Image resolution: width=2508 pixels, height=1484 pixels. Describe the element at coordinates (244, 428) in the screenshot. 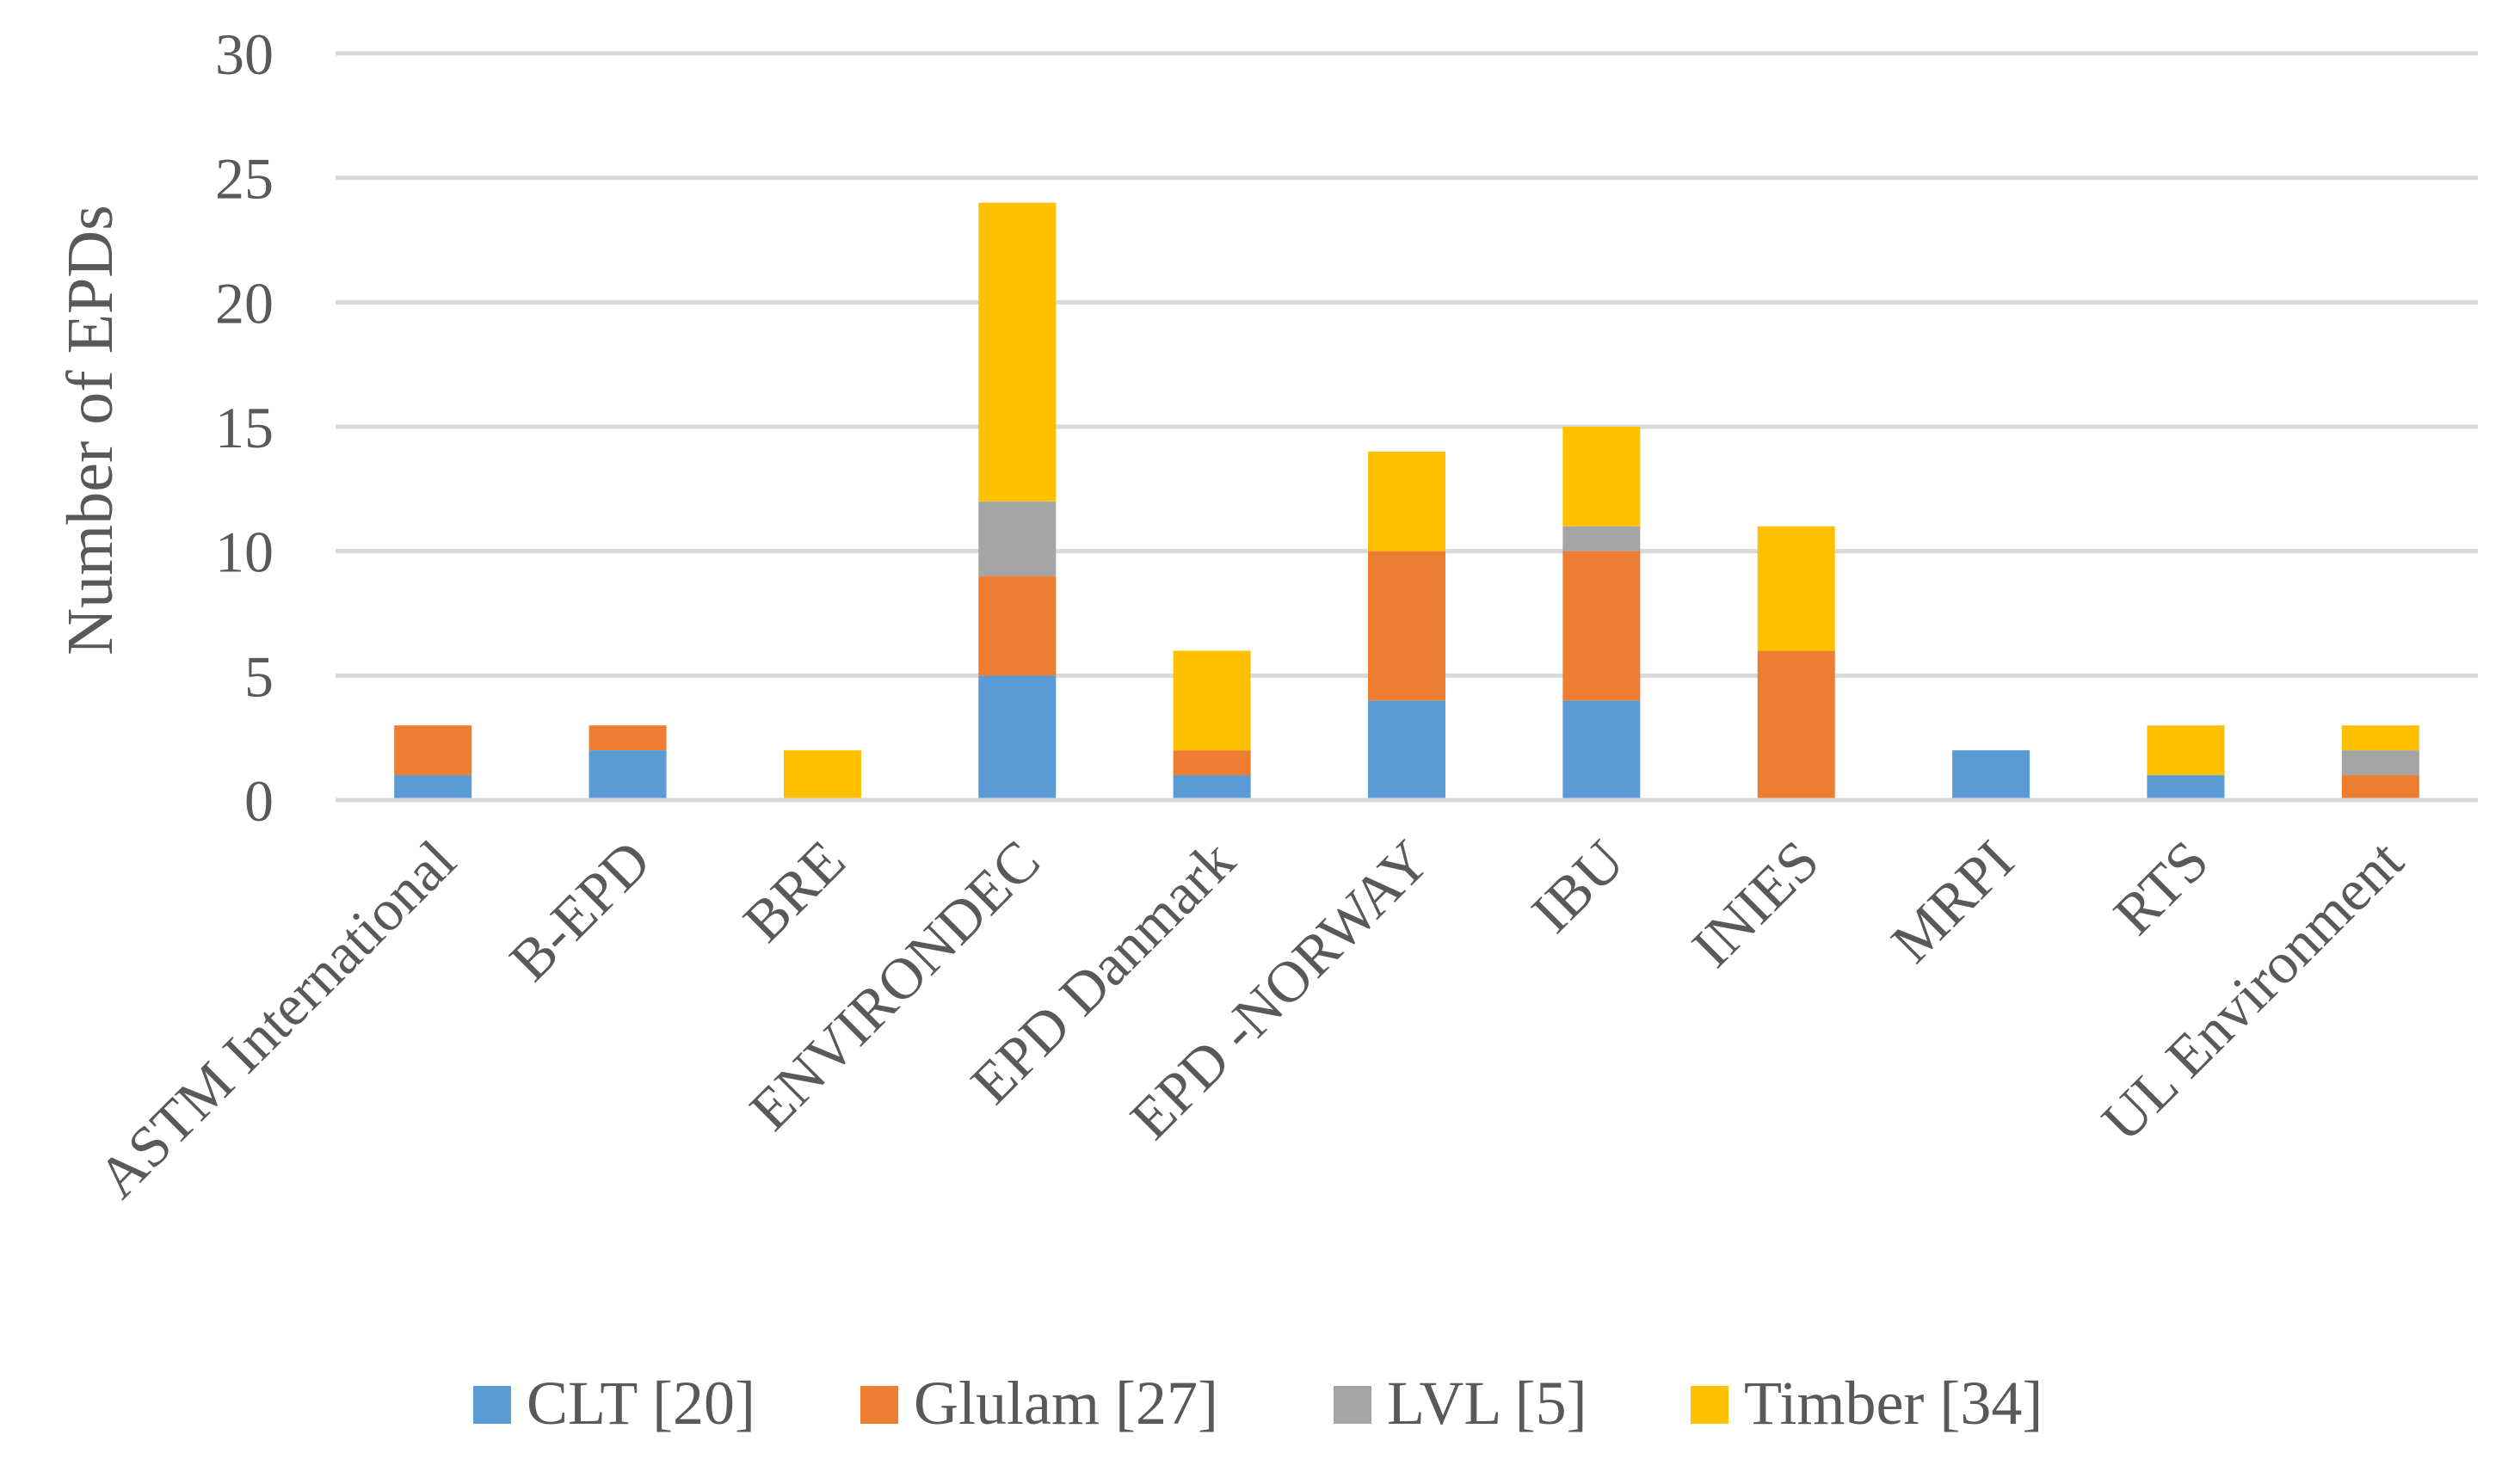

I see `y-tick-label: 15` at that location.